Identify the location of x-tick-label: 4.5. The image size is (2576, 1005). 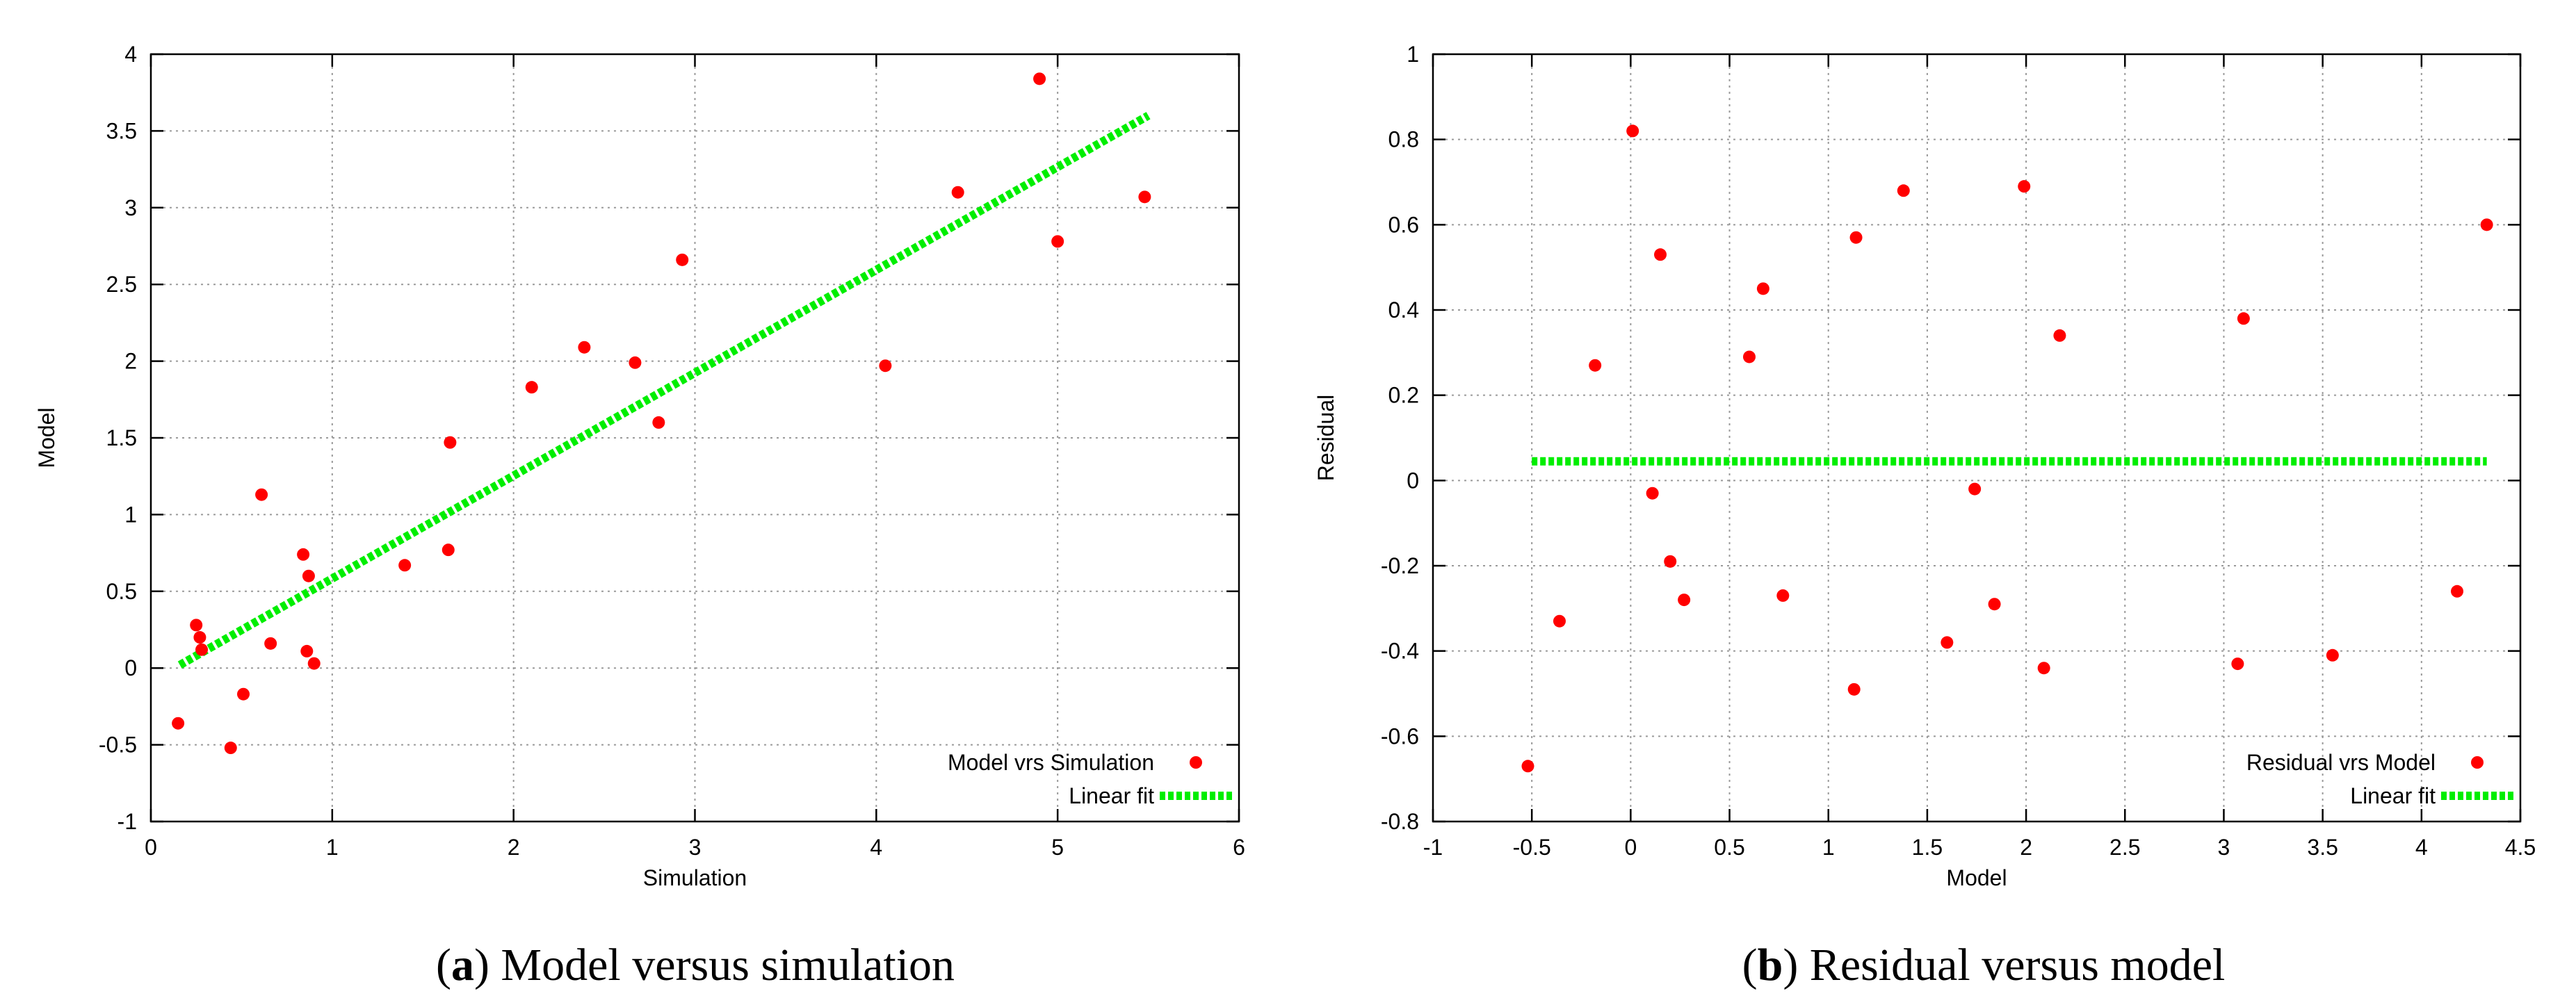
(2520, 847).